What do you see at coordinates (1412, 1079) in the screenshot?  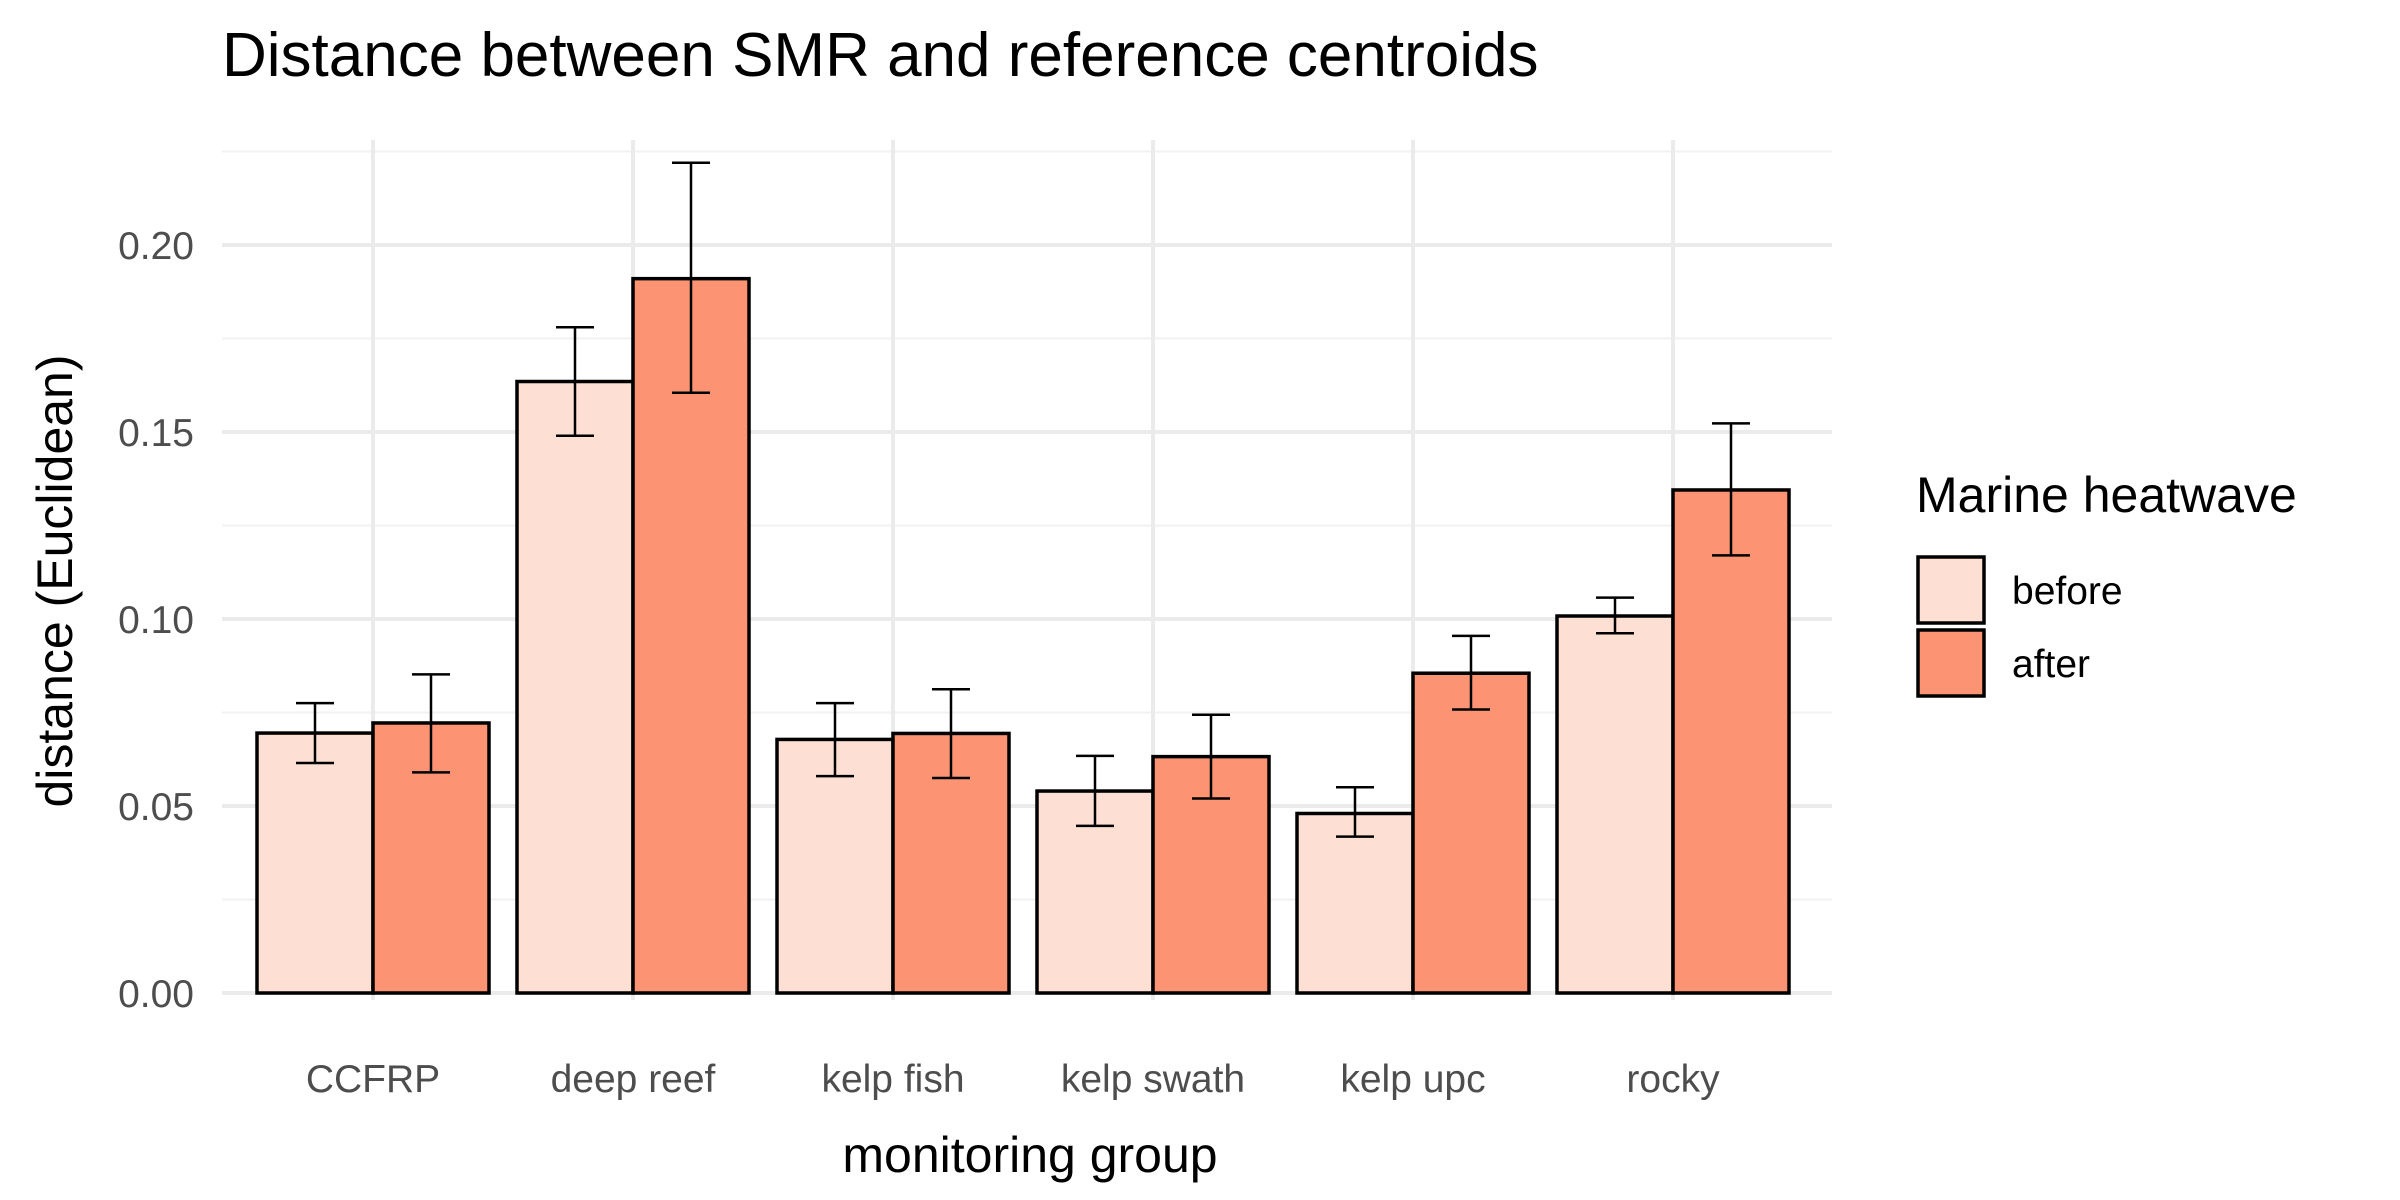 I see `x-tick-label: kelp upc` at bounding box center [1412, 1079].